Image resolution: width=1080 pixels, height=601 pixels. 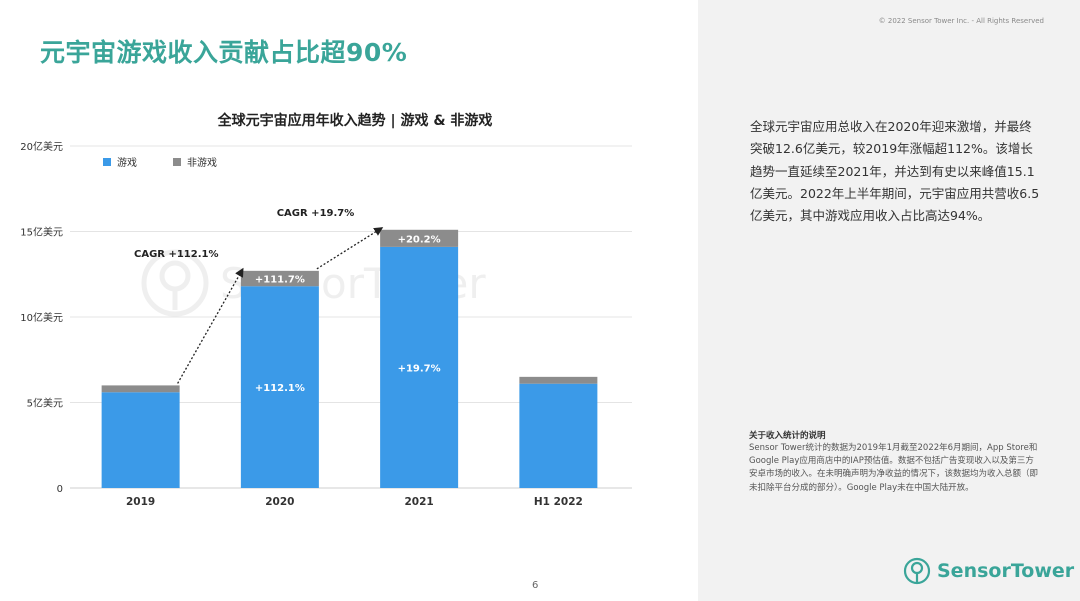 What do you see at coordinates (419, 502) in the screenshot?
I see `x-tick-label: 2021` at bounding box center [419, 502].